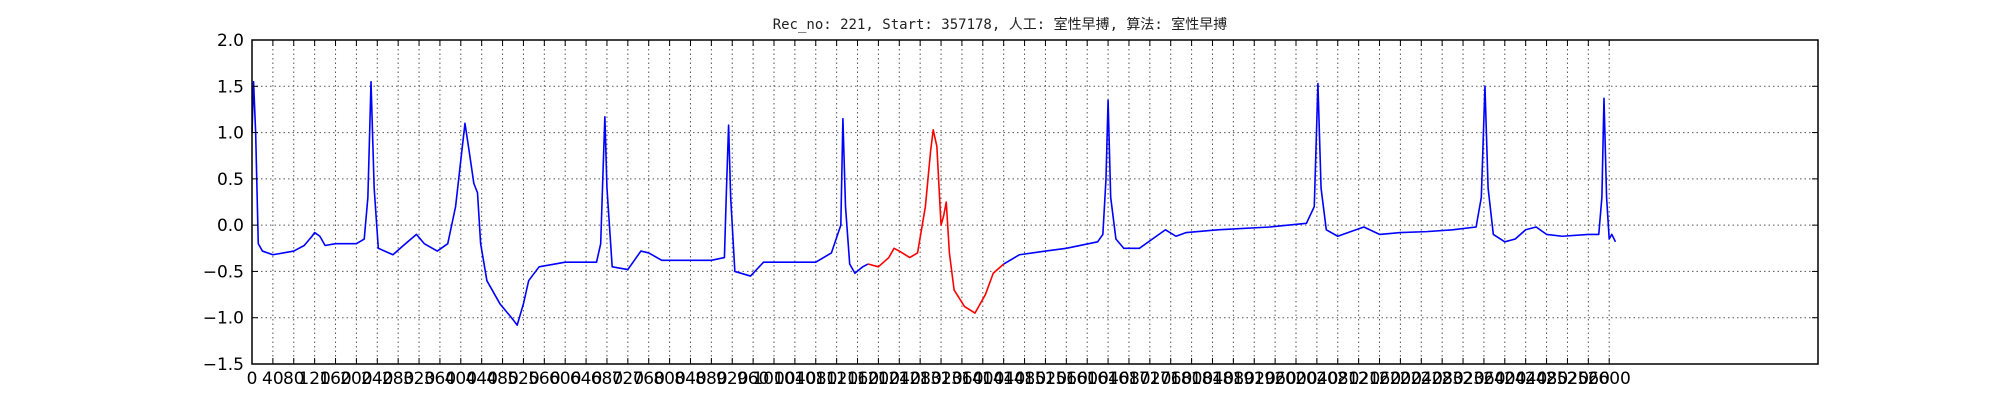 Image resolution: width=2000 pixels, height=400 pixels. Describe the element at coordinates (1462, 379) in the screenshot. I see `x-tick-label: 2320` at that location.